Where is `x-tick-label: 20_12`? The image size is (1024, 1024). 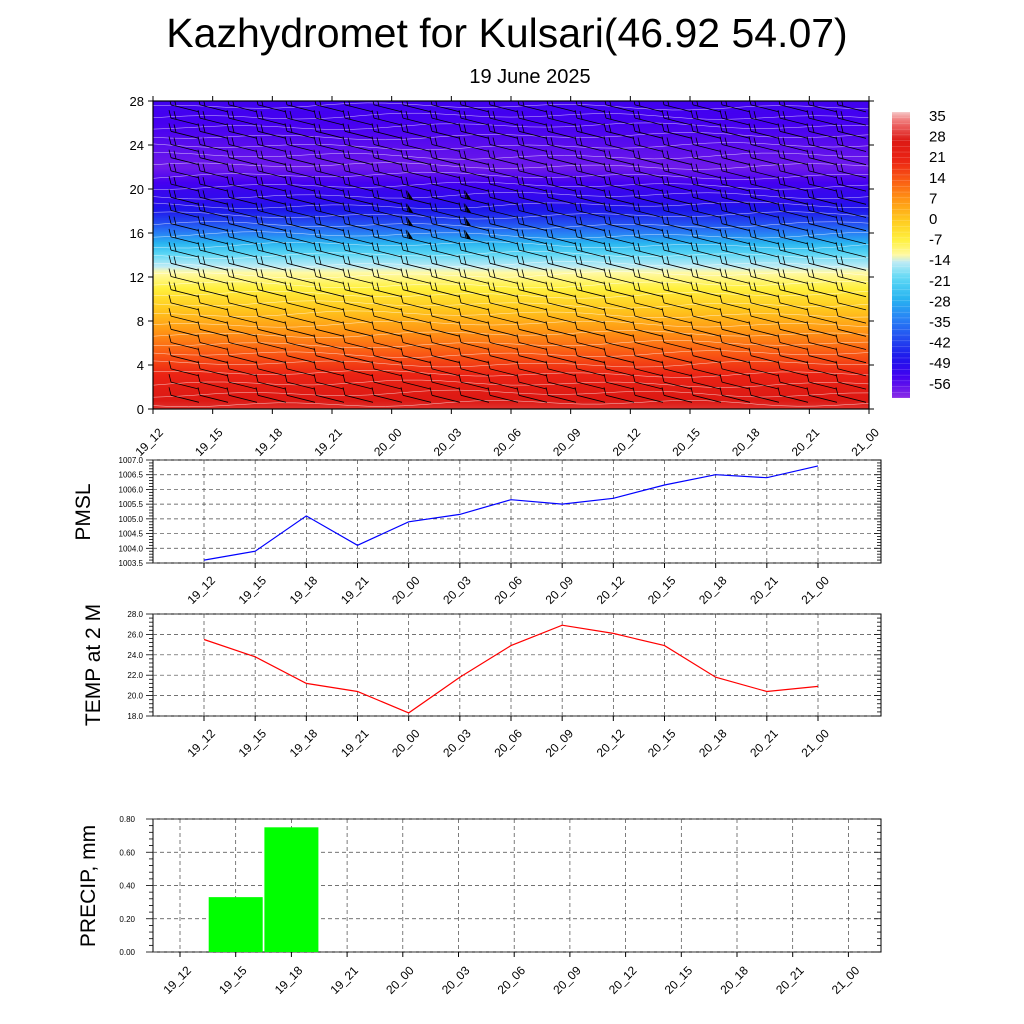 x-tick-label: 20_12 is located at coordinates (623, 980).